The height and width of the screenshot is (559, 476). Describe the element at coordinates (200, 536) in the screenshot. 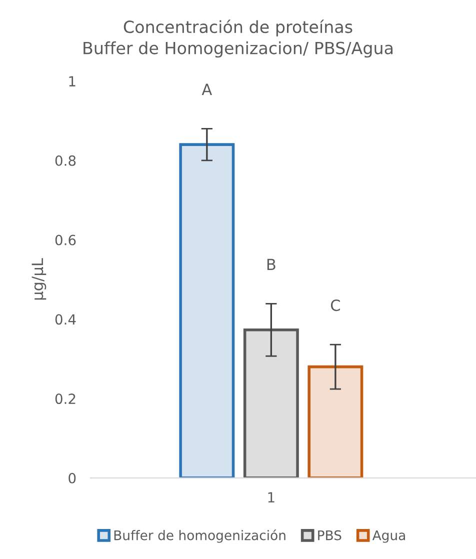

I see `legend-label: Buffer de homogenización` at that location.